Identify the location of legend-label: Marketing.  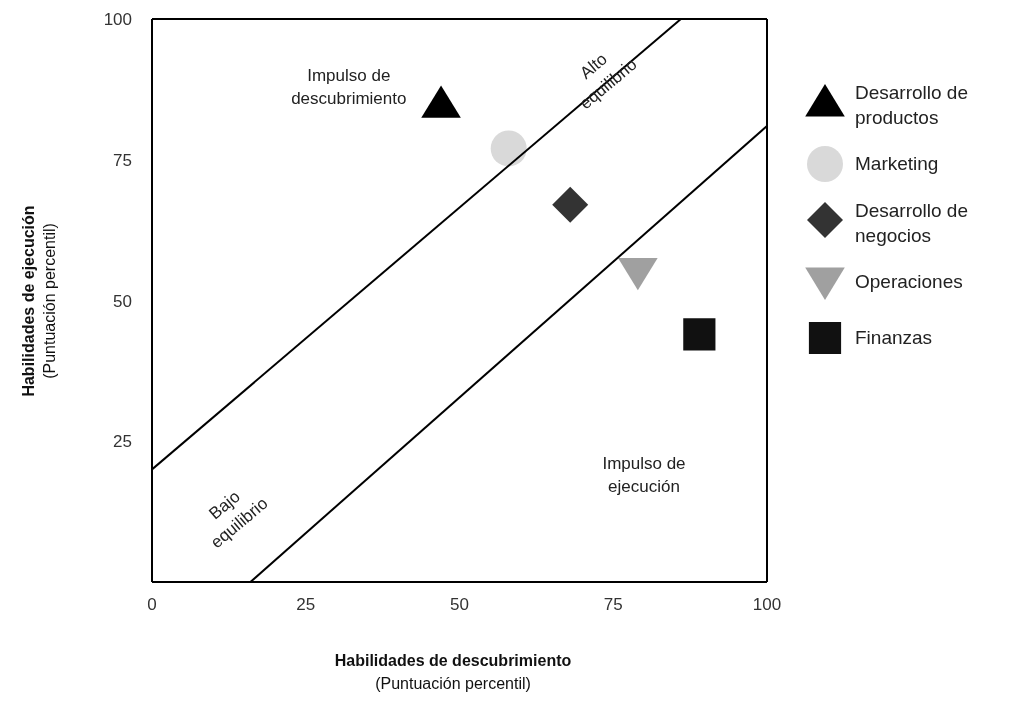
(897, 164).